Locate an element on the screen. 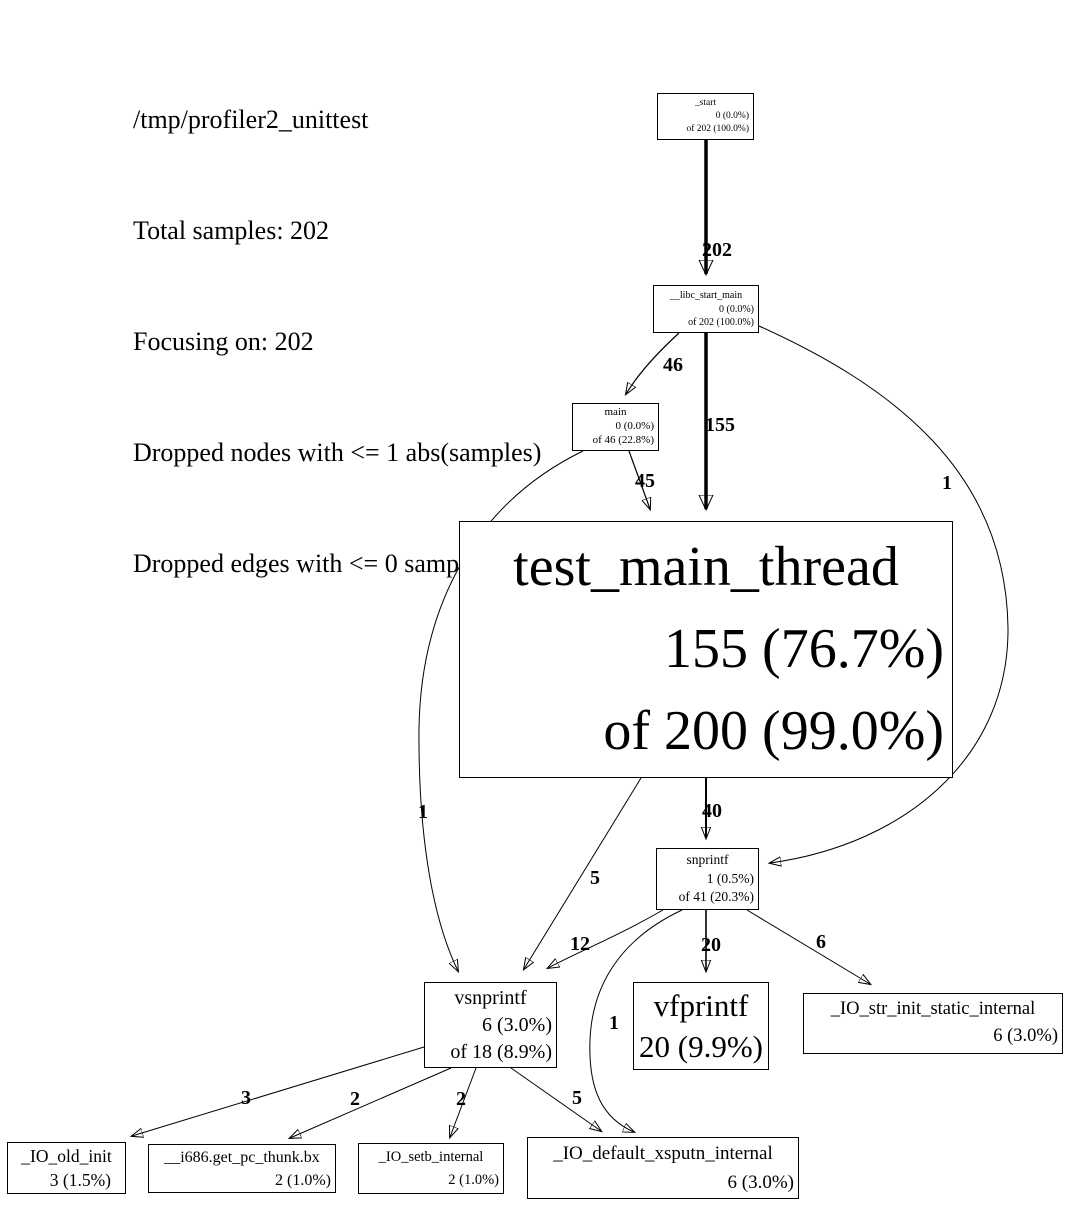 This screenshot has height=1216, width=1068. node-name: _IO_str_init_static_internal is located at coordinates (933, 1009).